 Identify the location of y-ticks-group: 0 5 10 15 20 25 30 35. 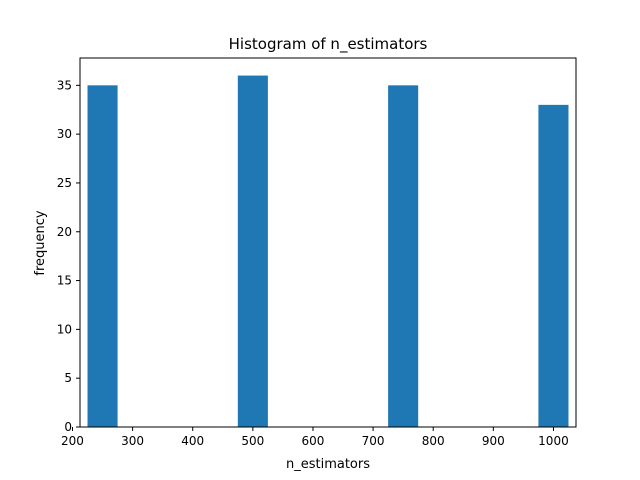
(68, 256).